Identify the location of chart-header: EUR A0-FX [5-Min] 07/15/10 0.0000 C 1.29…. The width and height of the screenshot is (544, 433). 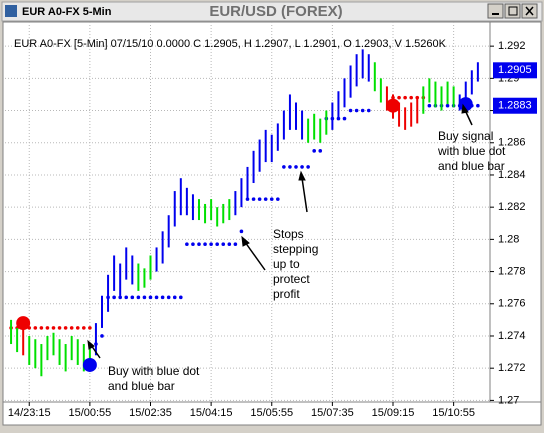
(230, 44).